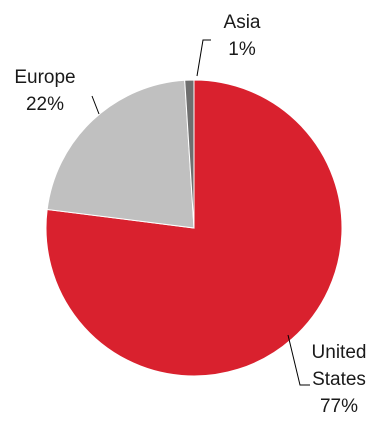  What do you see at coordinates (242, 49) in the screenshot?
I see `slice-percent-label: 1%` at bounding box center [242, 49].